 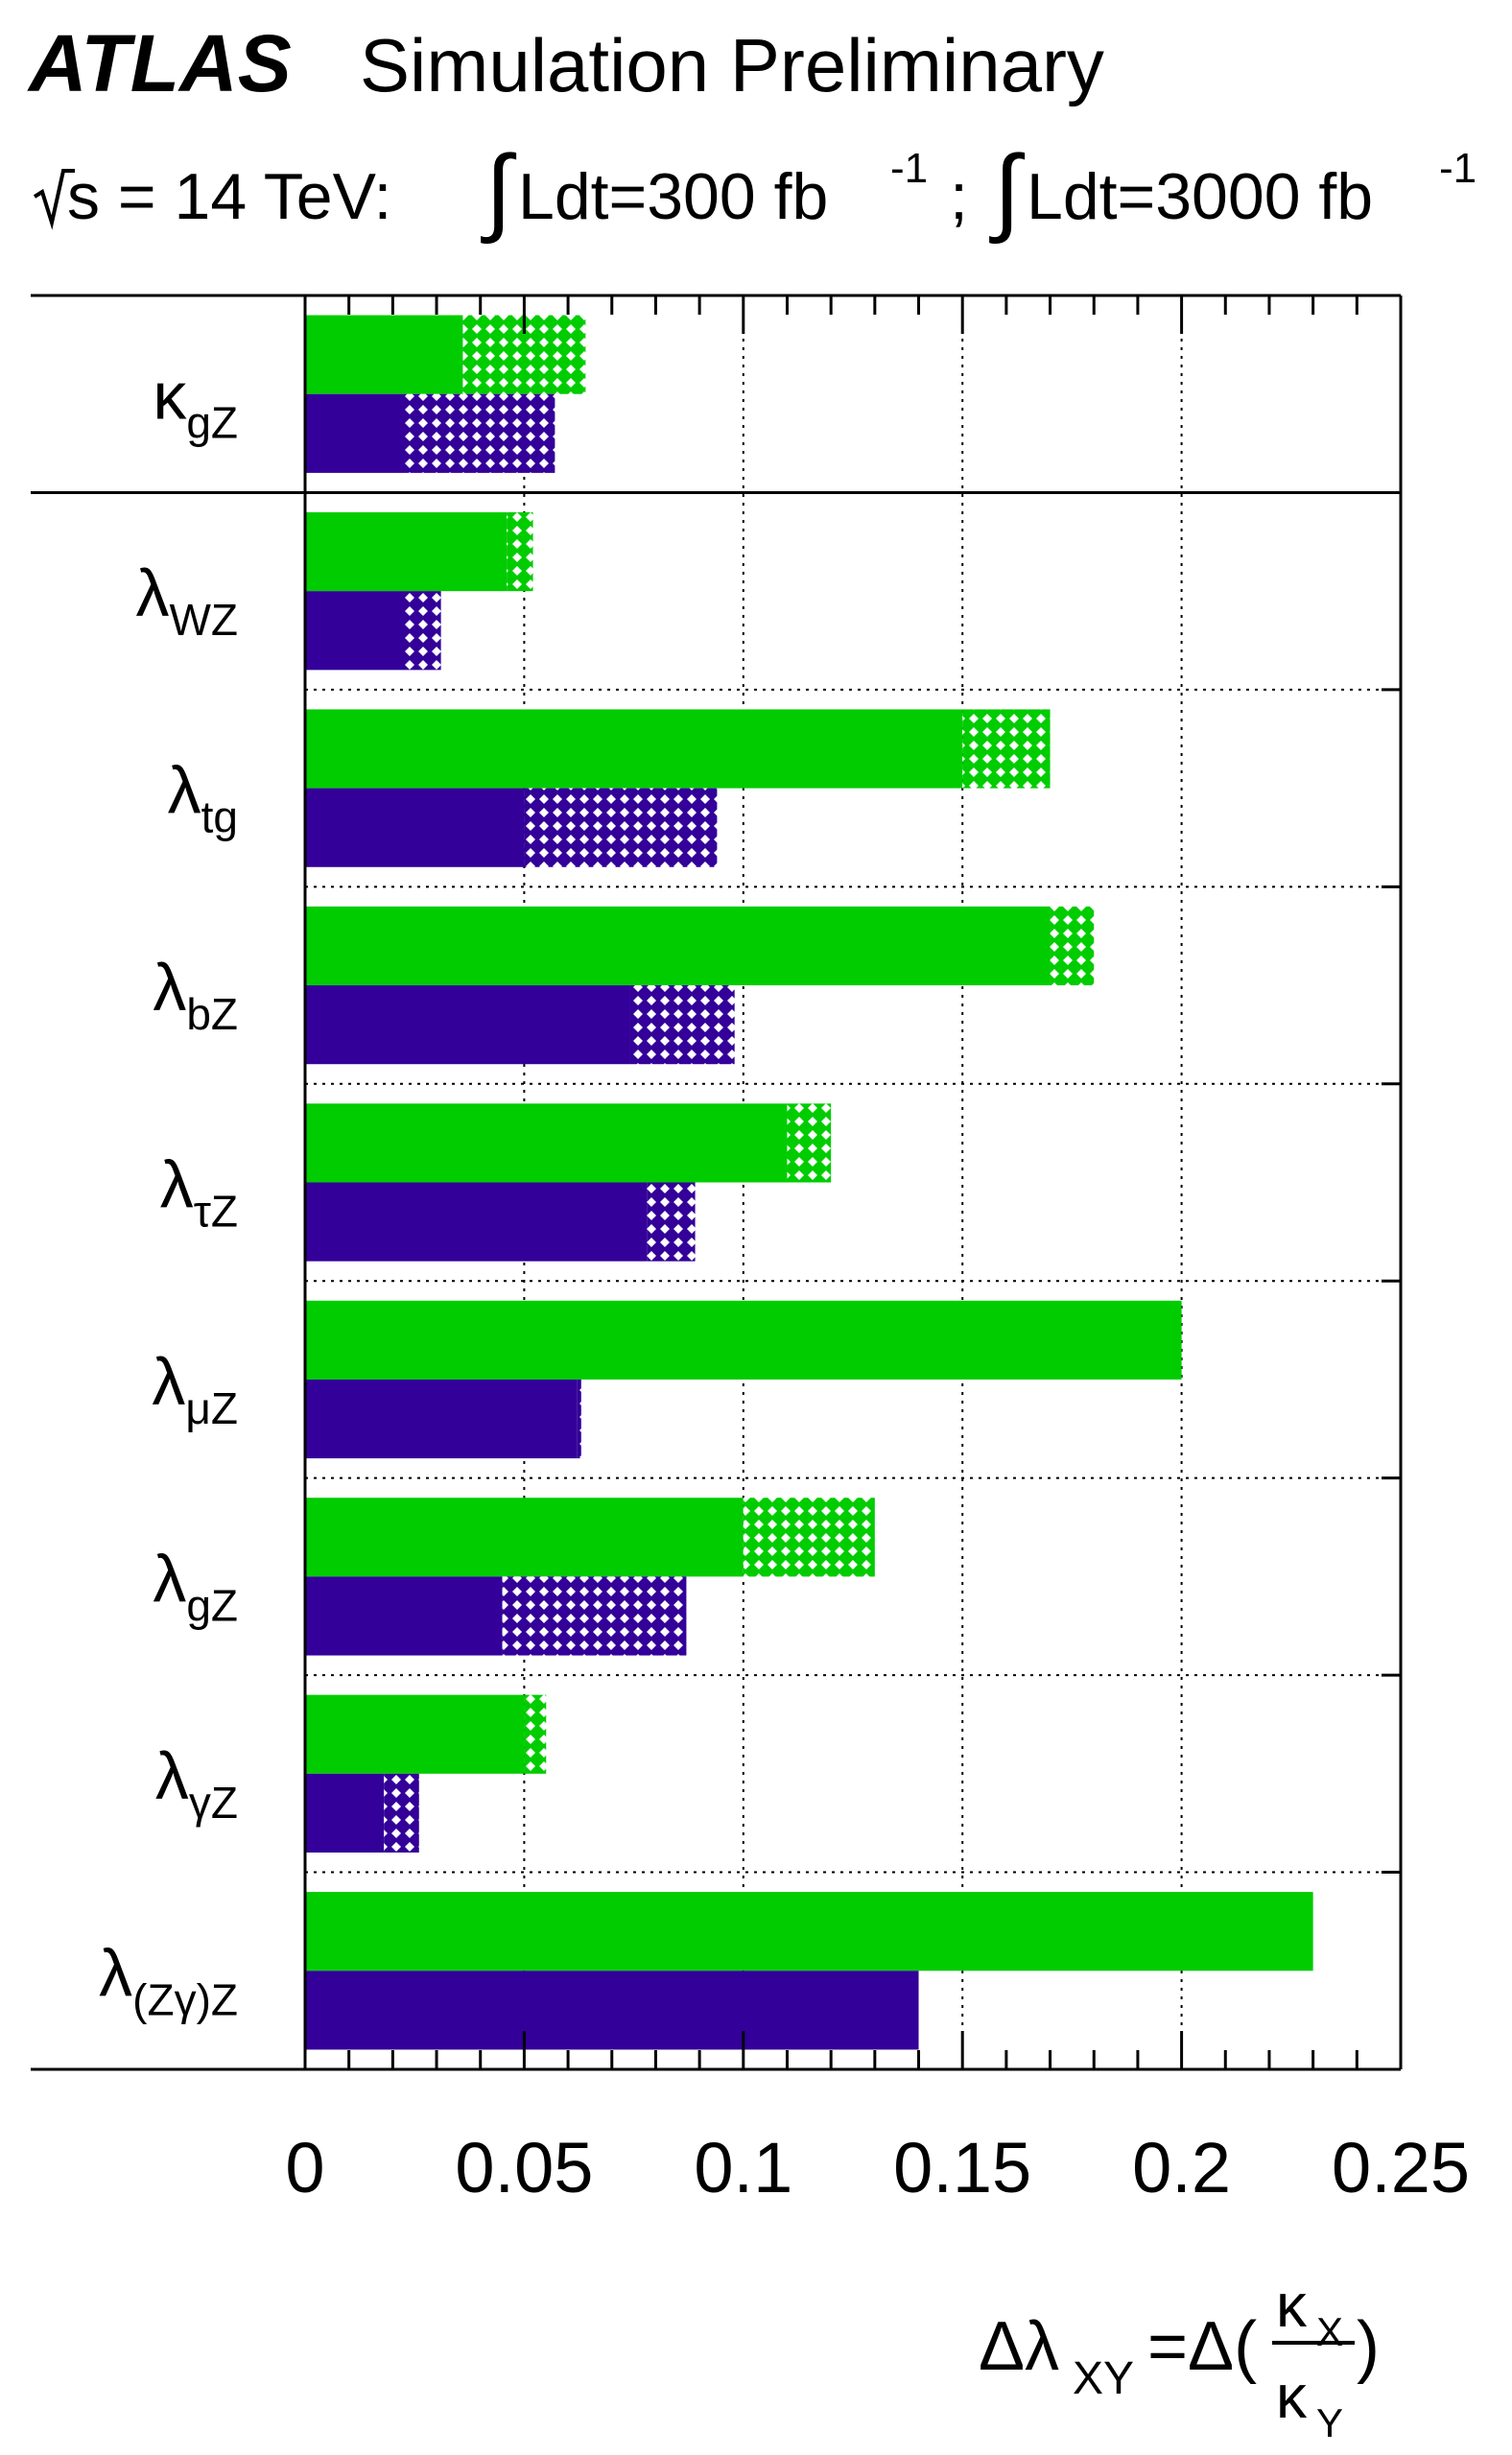 I want to click on integral-sign-300: ∫, so click(x=499, y=190).